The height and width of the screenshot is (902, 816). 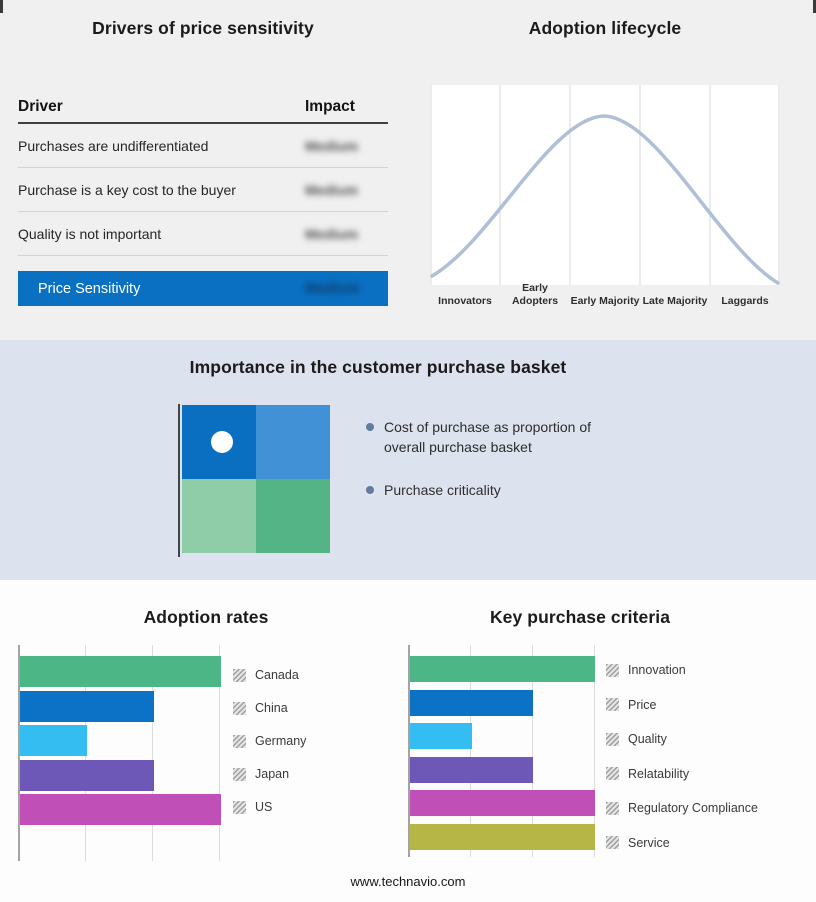 I want to click on legend-item: US, so click(x=269, y=807).